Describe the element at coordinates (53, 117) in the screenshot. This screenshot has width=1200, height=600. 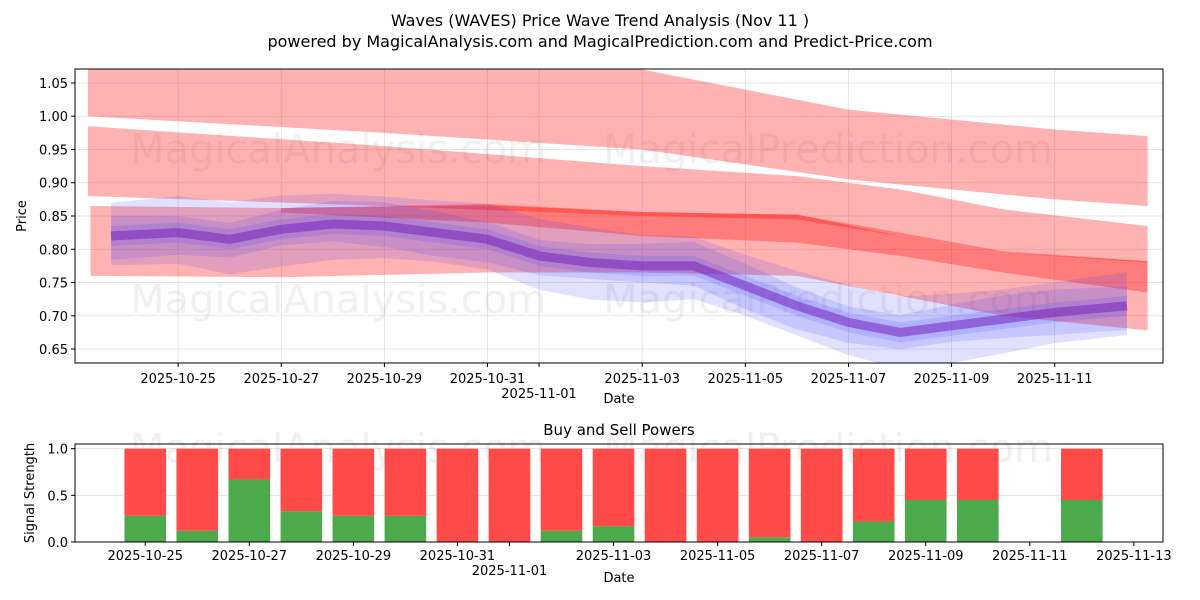
I see `y-tick-label: 1.00` at that location.